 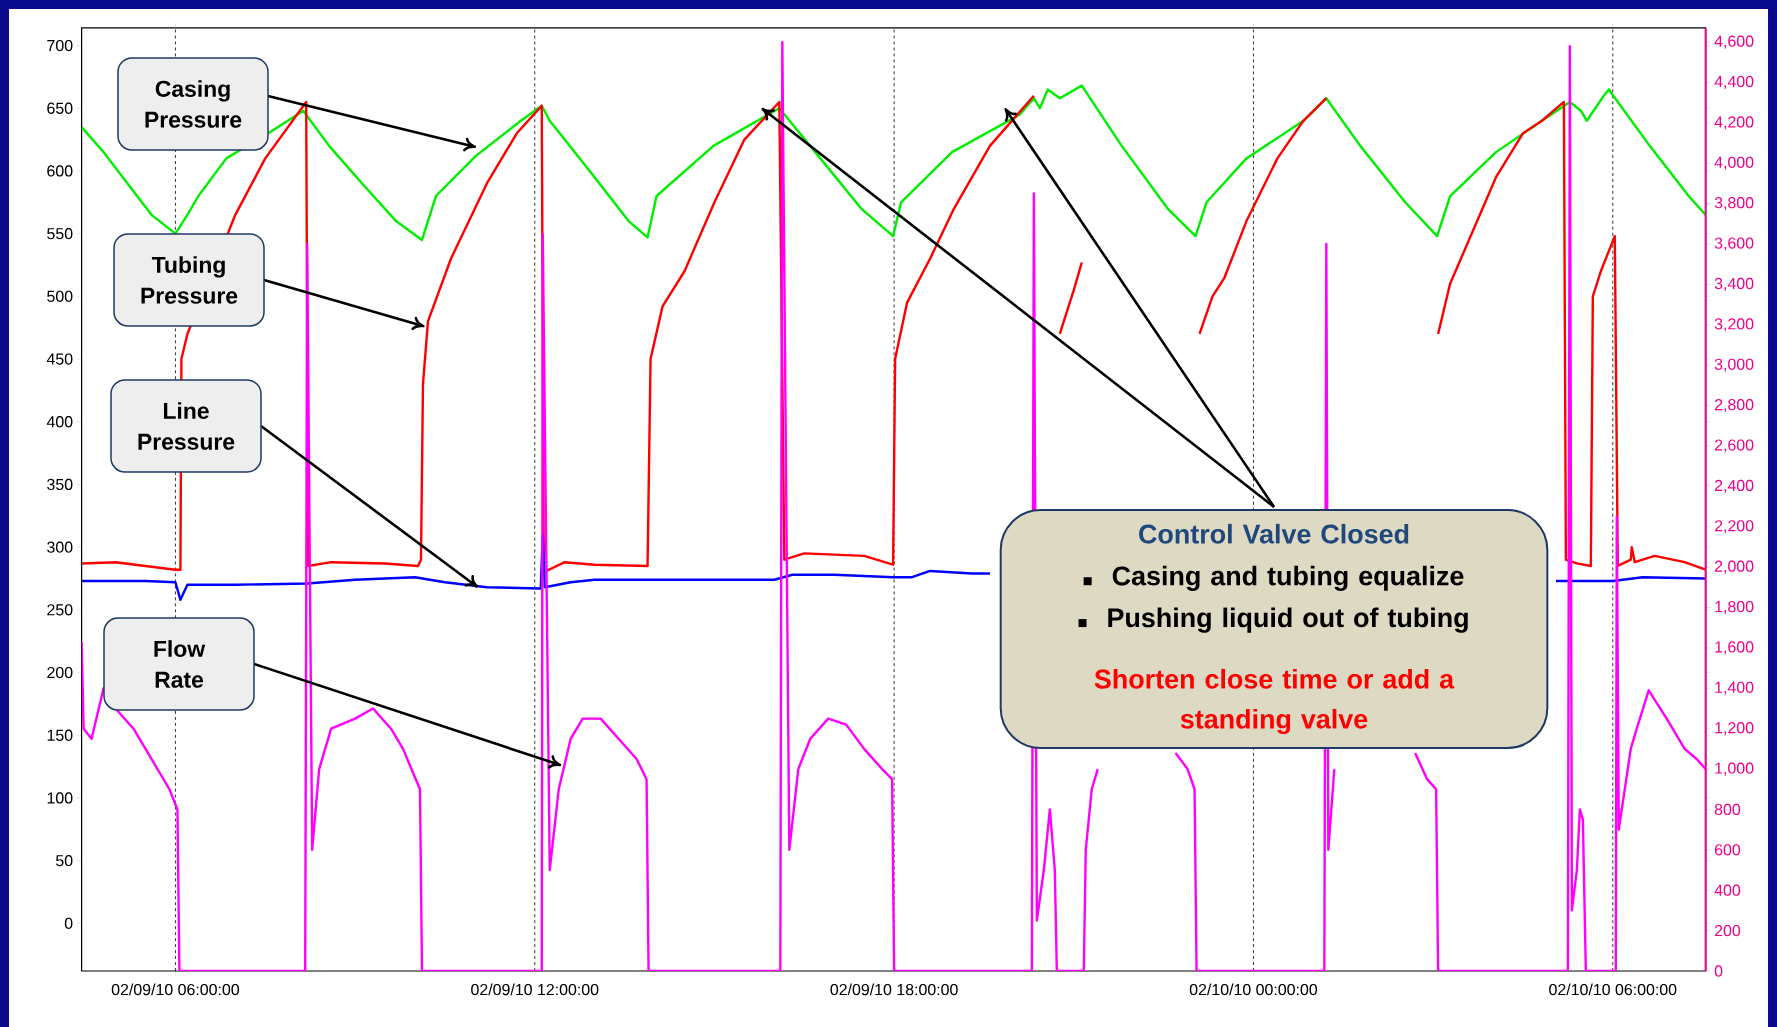 I want to click on y-tick-label: 400, so click(x=59, y=422).